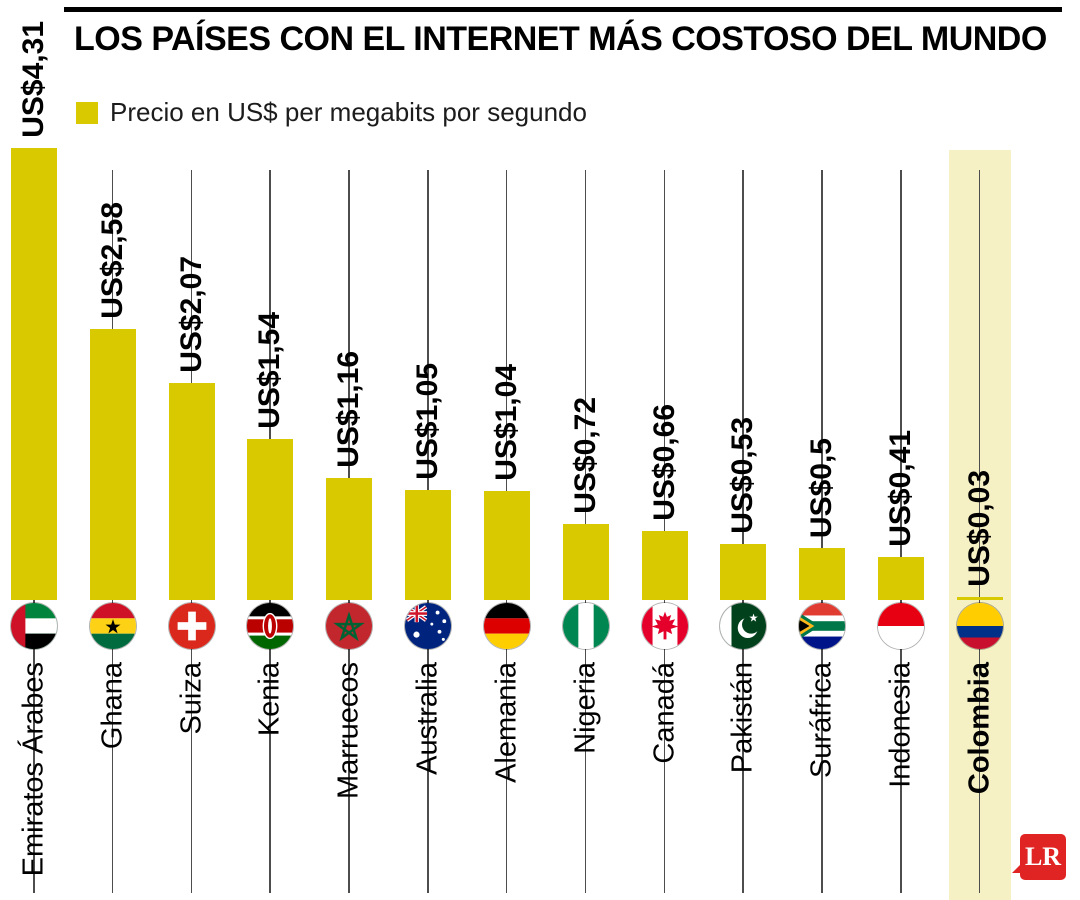 Image resolution: width=1080 pixels, height=900 pixels. I want to click on country-column: US$1,54 Kenia, so click(270, 450).